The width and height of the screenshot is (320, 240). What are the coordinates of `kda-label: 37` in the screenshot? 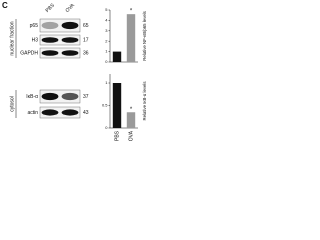 It's located at (86, 97).